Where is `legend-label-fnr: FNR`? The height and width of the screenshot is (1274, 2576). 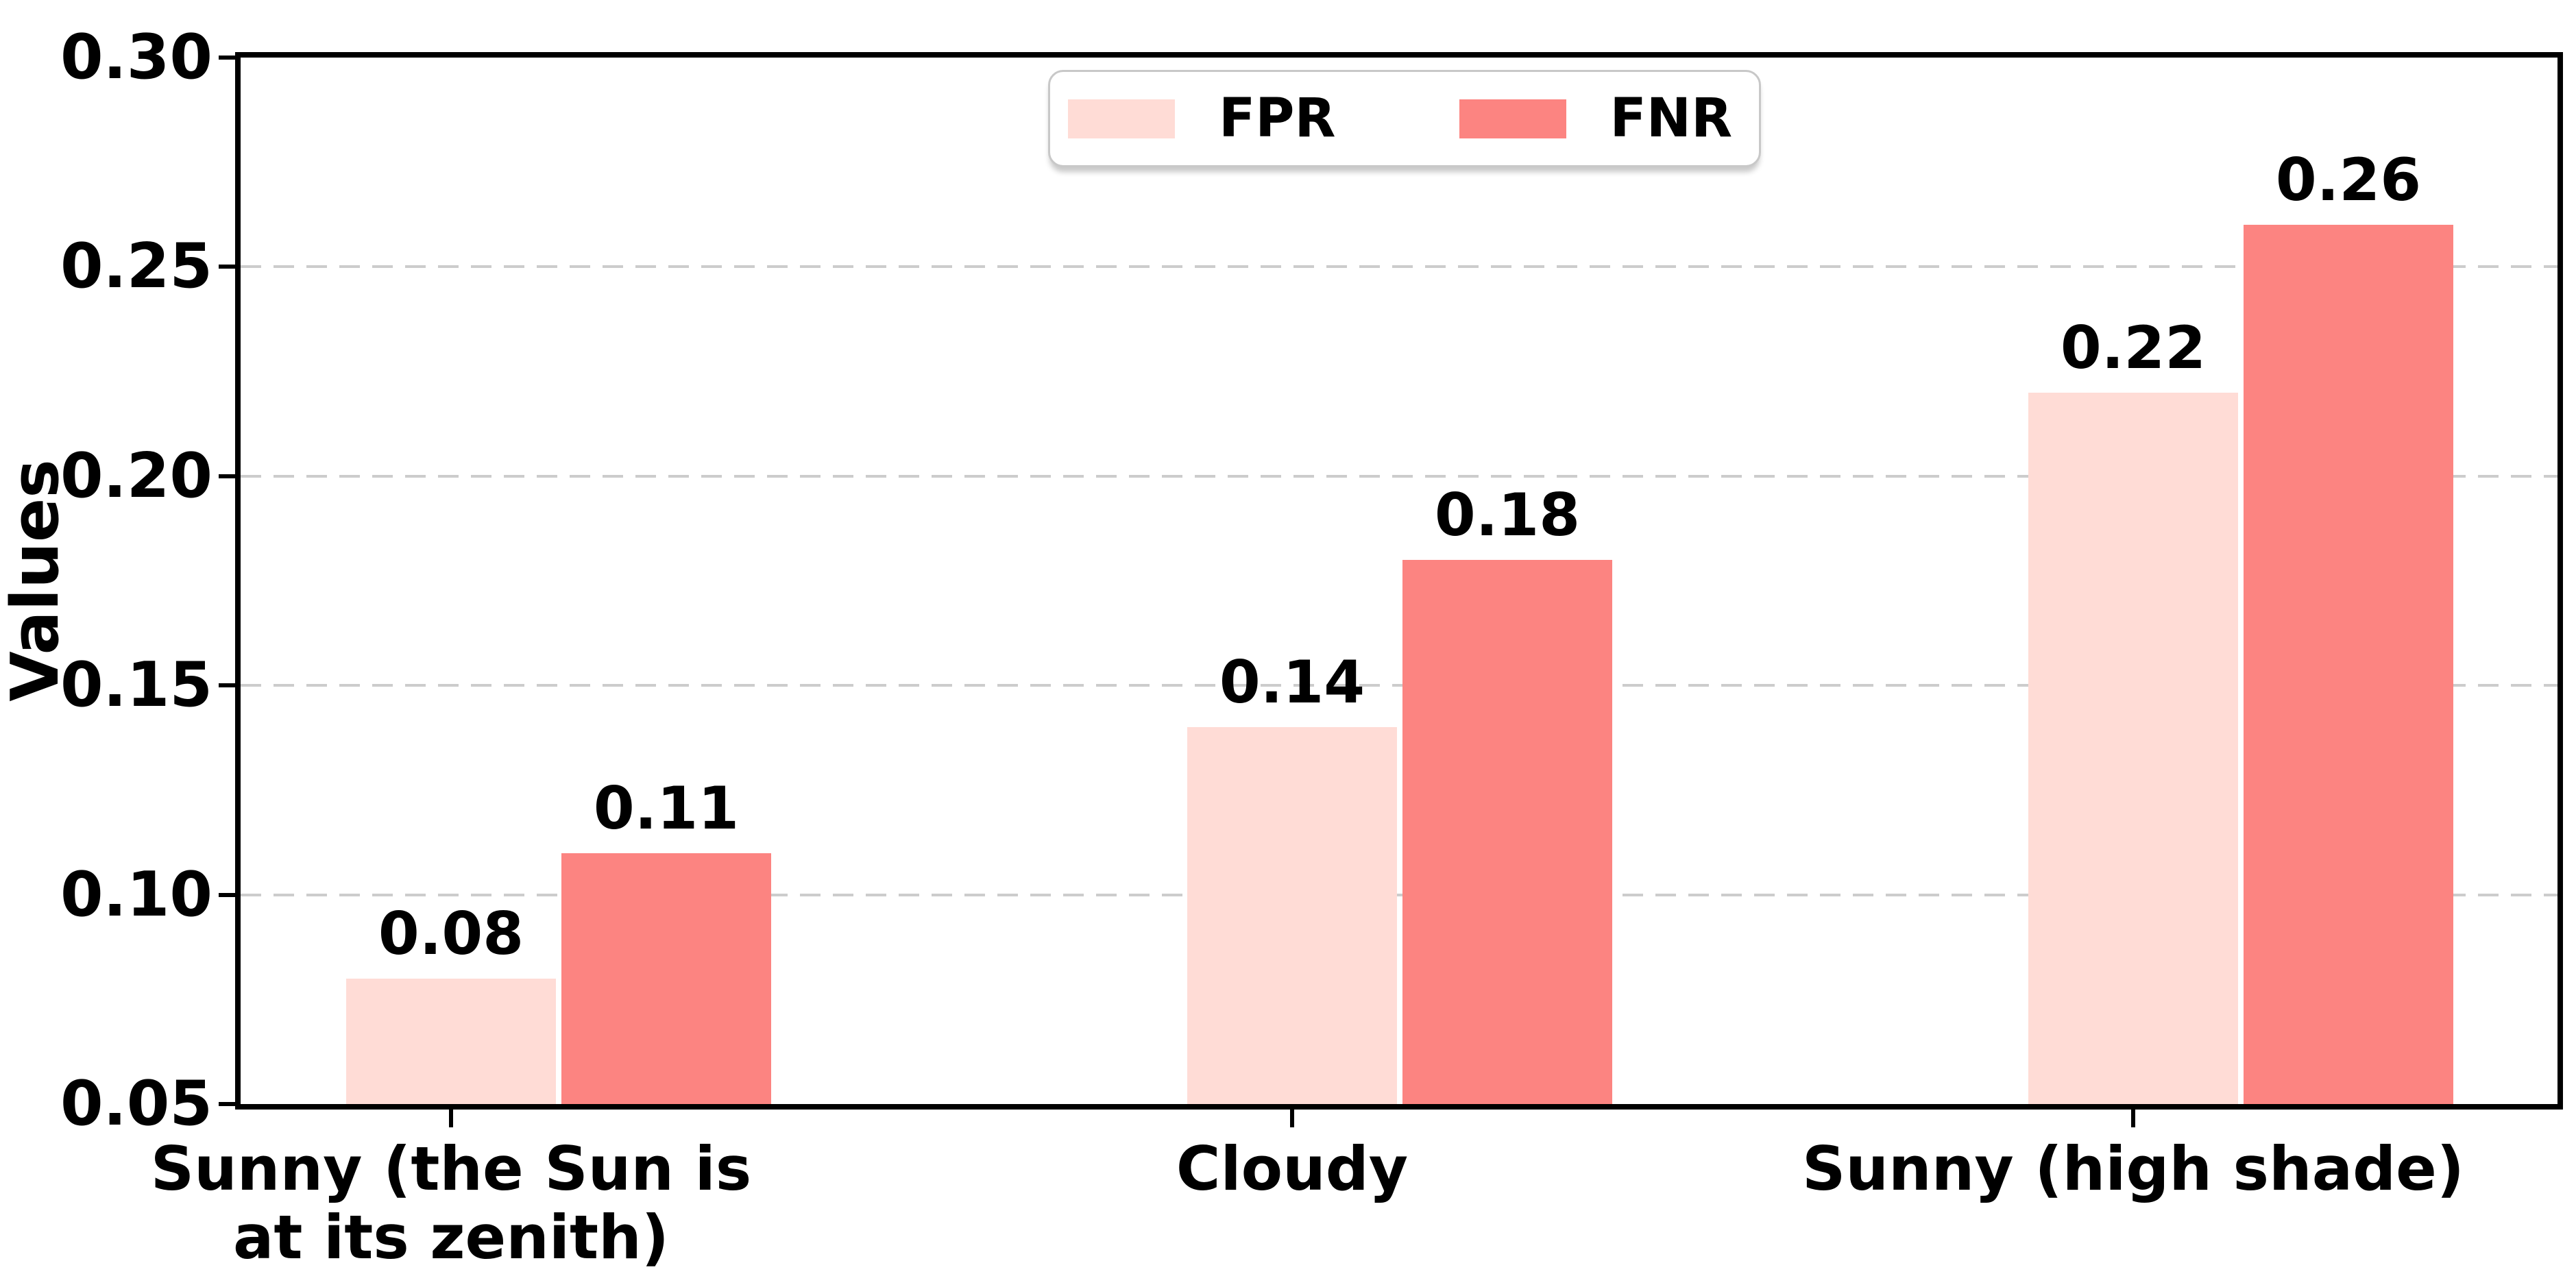 legend-label-fnr: FNR is located at coordinates (1671, 118).